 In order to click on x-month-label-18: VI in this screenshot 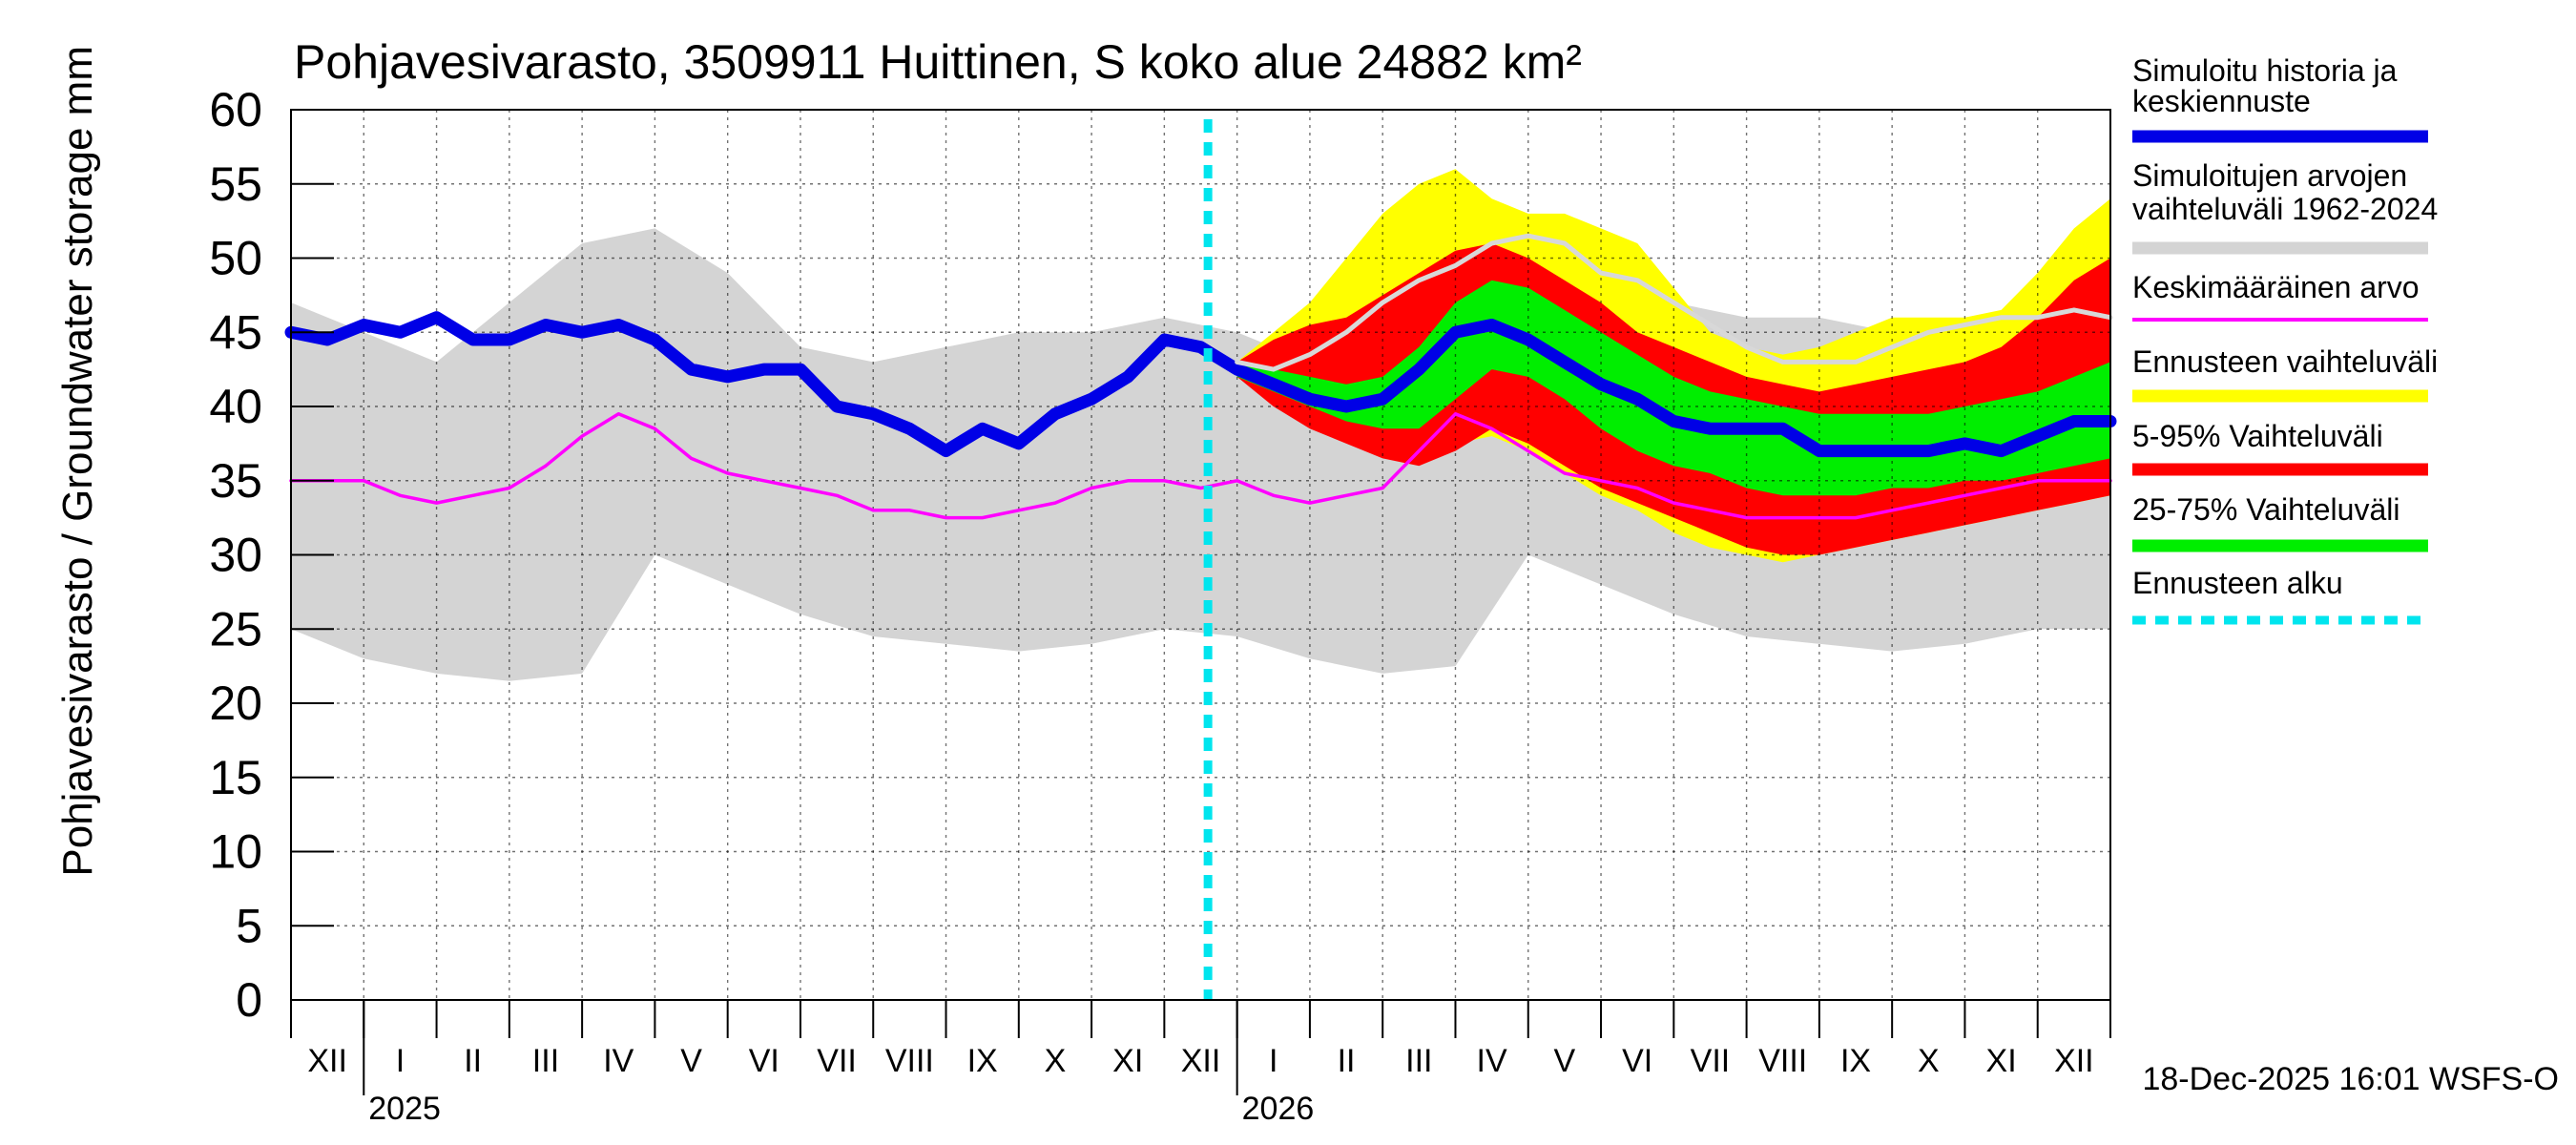, I will do `click(1637, 1061)`.